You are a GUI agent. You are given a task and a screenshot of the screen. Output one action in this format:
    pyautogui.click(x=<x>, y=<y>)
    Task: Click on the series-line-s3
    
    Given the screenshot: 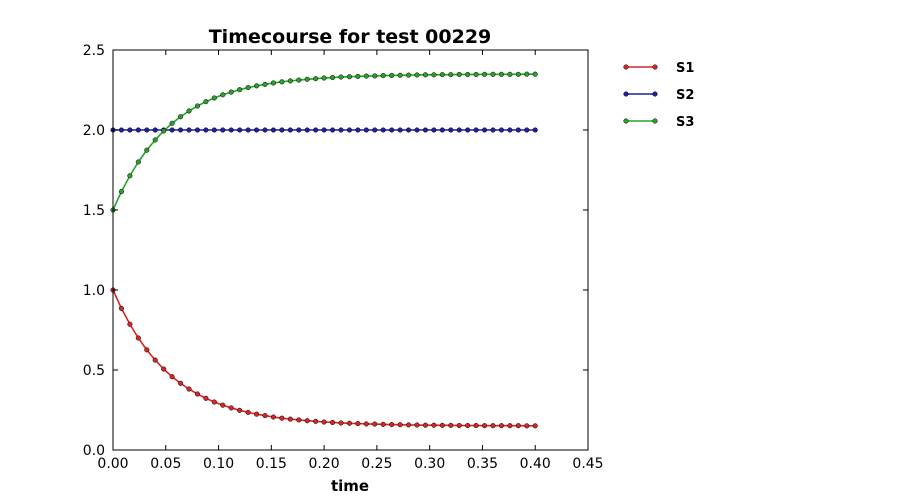 What is the action you would take?
    pyautogui.click(x=324, y=142)
    